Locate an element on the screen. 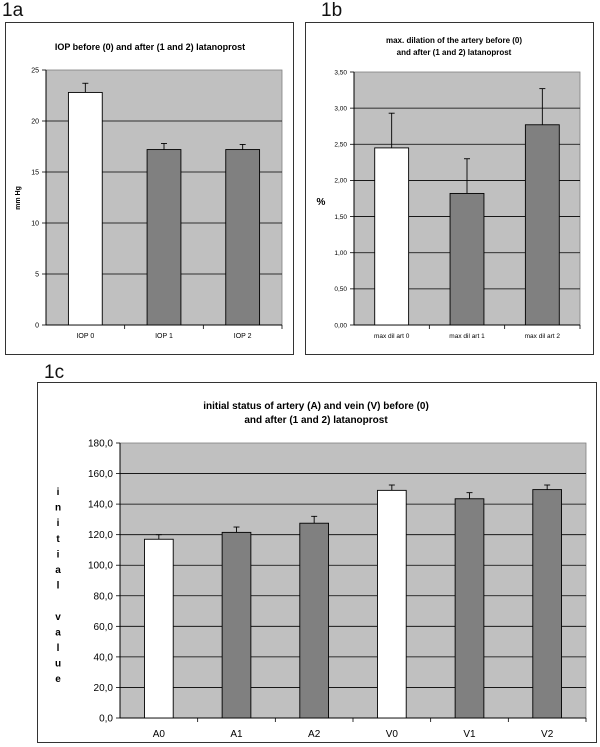  y-axis-label: u is located at coordinates (58, 664).